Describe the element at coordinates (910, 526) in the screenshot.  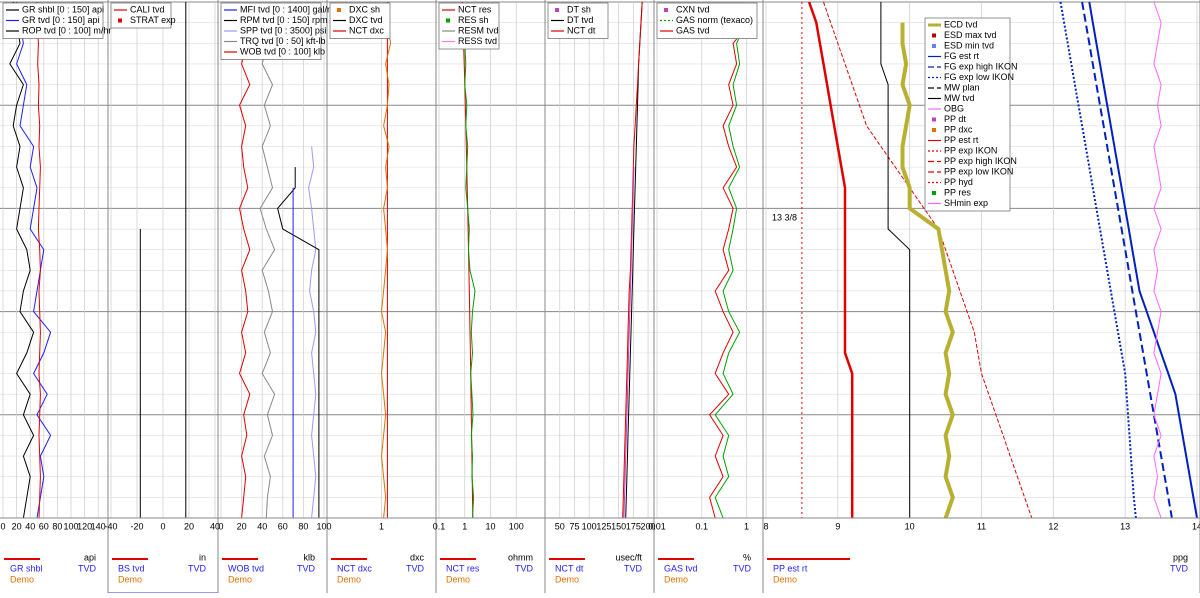
I see `x-tick-label: 10` at that location.